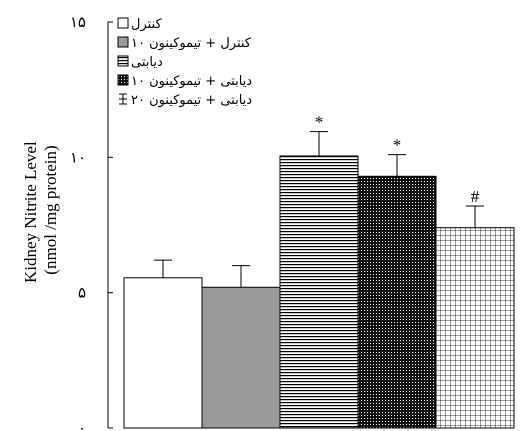  I want to click on y-axis-label: Kidney Nitrite Level (nmol /mg protein), so click(40, 210).